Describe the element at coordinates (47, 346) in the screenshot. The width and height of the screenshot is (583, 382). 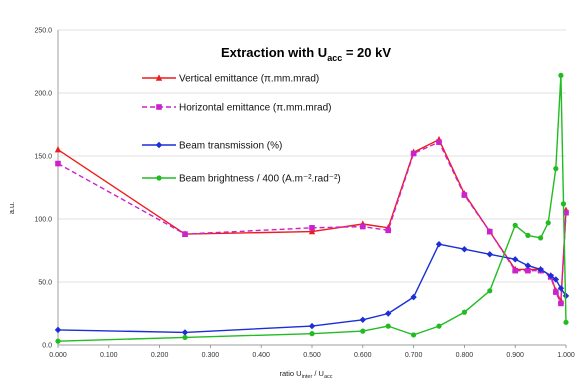
I see `y-tick-label: 0.0` at that location.